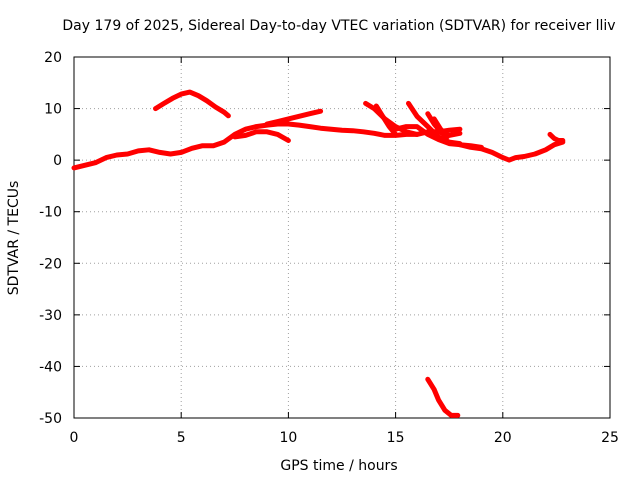  I want to click on x-tick-label: 15, so click(396, 438).